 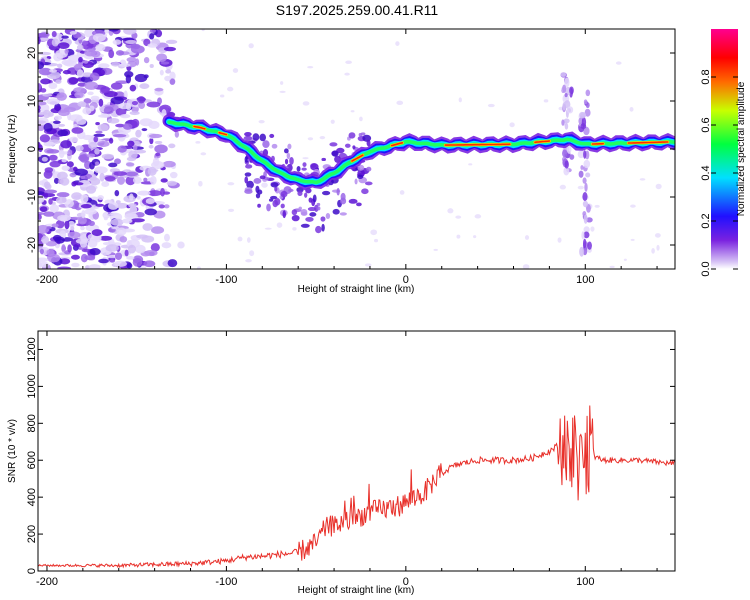 I want to click on snr-y-tick-label: 200, so click(x=32, y=534).